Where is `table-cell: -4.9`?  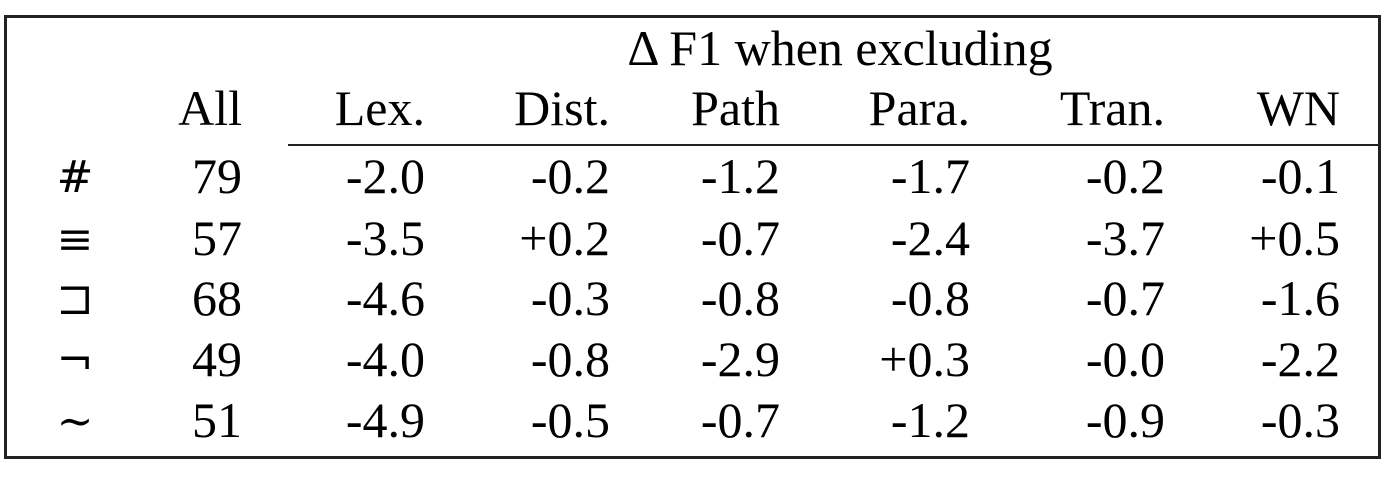 table-cell: -4.9 is located at coordinates (385, 420).